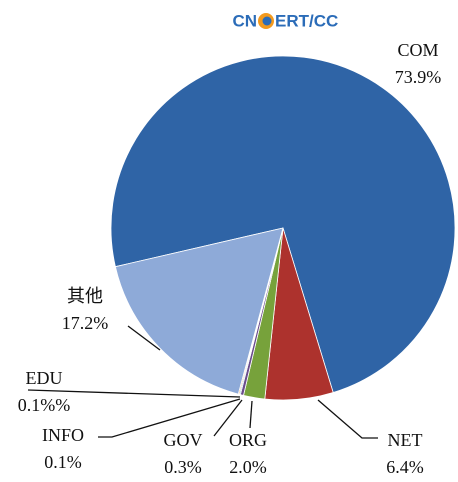  Describe the element at coordinates (405, 467) in the screenshot. I see `value-label: 6.4%` at that location.